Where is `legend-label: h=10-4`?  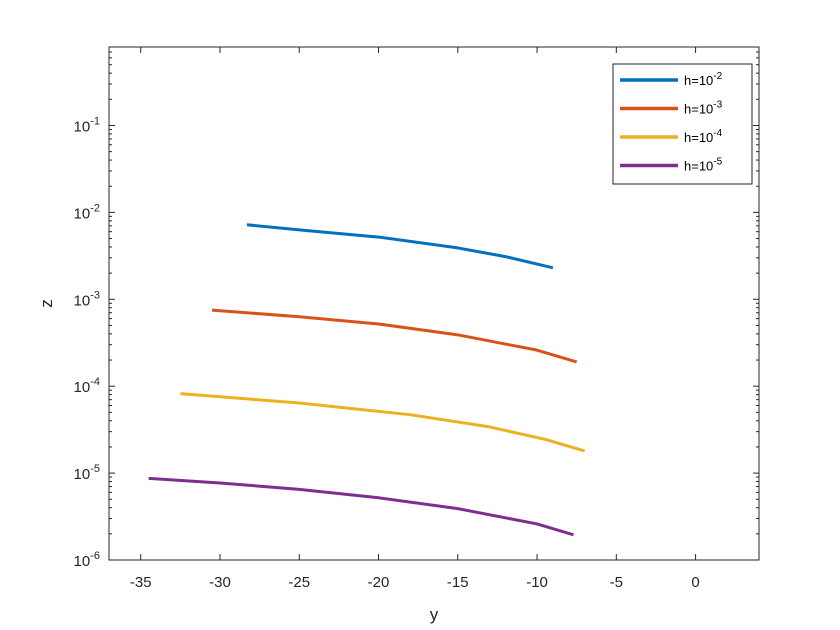
legend-label: h=10-4 is located at coordinates (703, 136).